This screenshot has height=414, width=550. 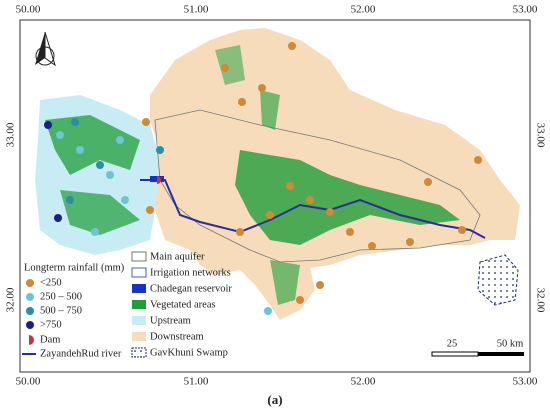 What do you see at coordinates (191, 288) in the screenshot?
I see `legend-item: Chadegan reservoir` at bounding box center [191, 288].